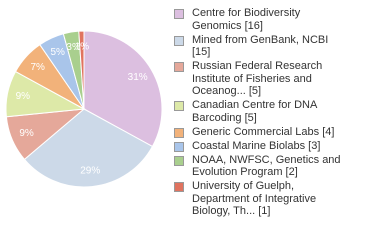  I want to click on slice-label: 31%, so click(138, 77).